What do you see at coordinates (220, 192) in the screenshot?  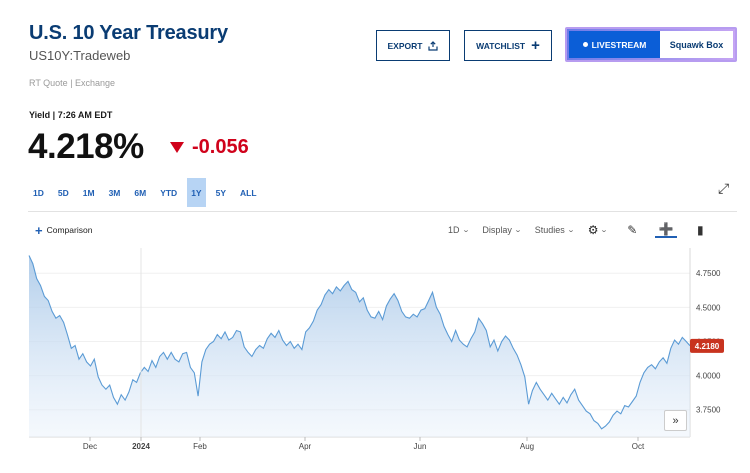 I see `range-5y: 5Y` at bounding box center [220, 192].